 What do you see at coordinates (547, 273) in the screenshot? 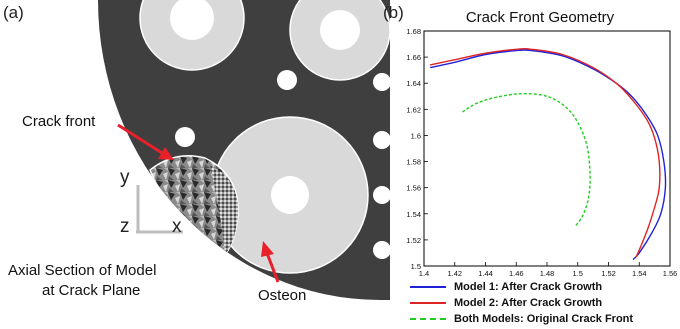
I see `x-tick-label: 1.48` at bounding box center [547, 273].